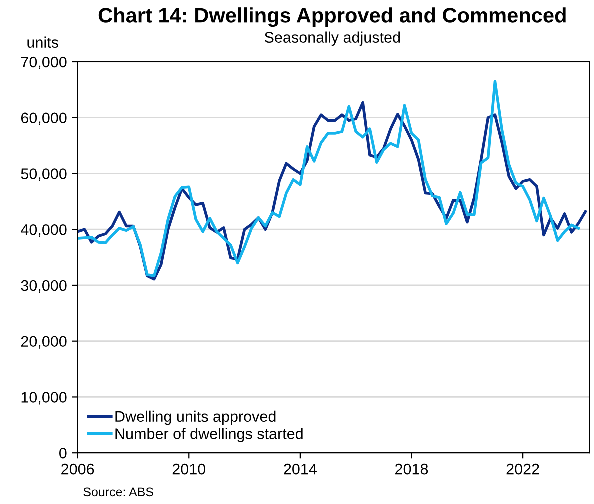  Describe the element at coordinates (332, 39) in the screenshot. I see `chart-subtitle: Seasonally adjusted` at that location.